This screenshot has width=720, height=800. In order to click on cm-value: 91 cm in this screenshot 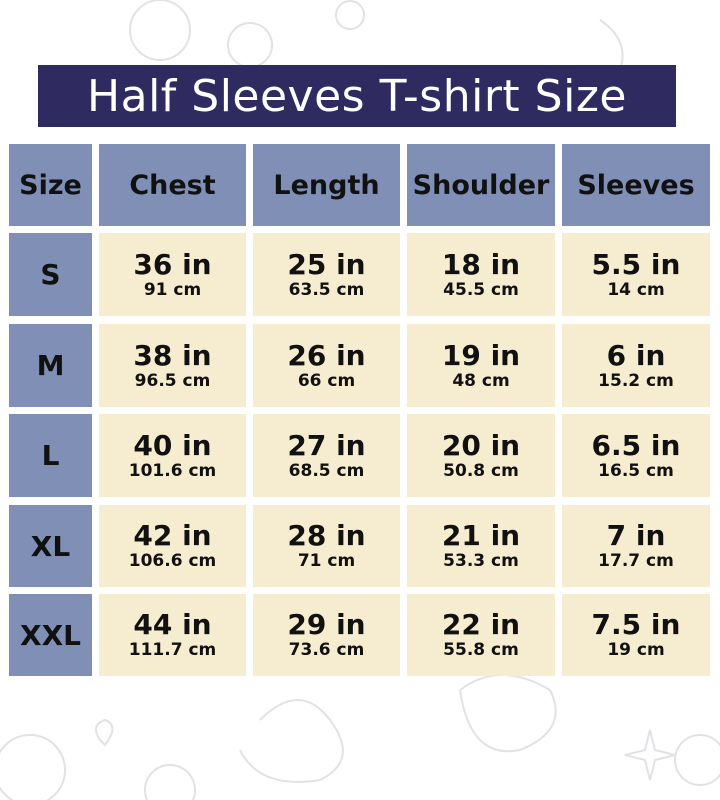, I will do `click(172, 289)`.